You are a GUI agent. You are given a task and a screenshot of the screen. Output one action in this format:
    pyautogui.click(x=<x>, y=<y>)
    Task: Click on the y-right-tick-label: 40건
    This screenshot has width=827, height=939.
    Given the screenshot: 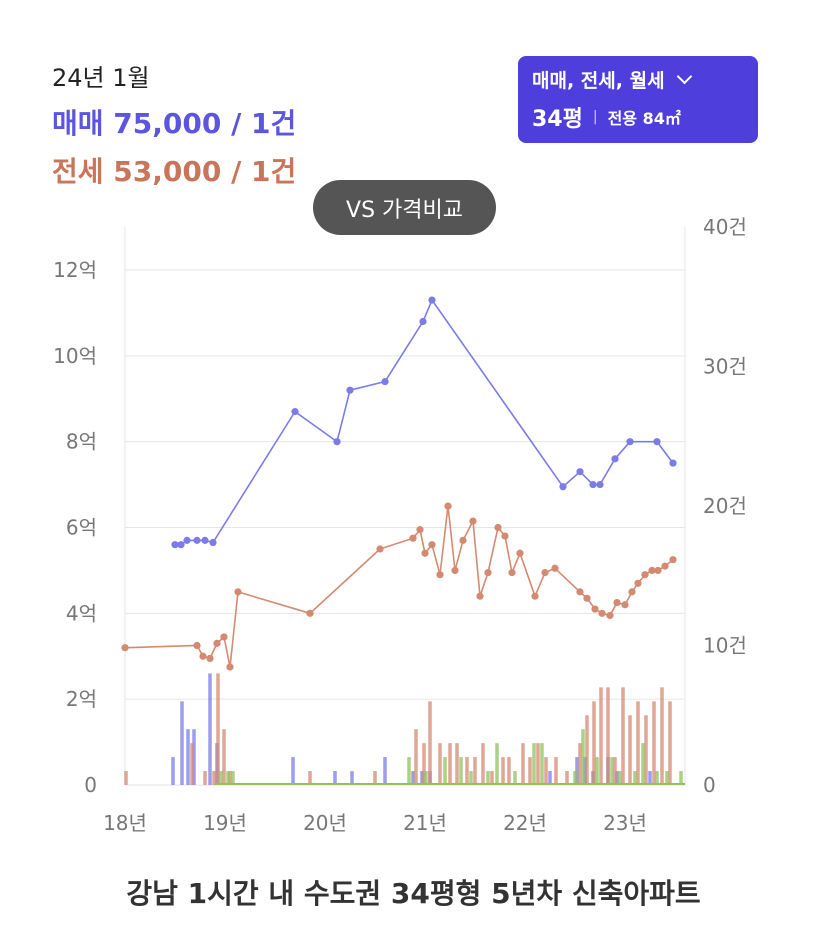 What is the action you would take?
    pyautogui.click(x=725, y=227)
    